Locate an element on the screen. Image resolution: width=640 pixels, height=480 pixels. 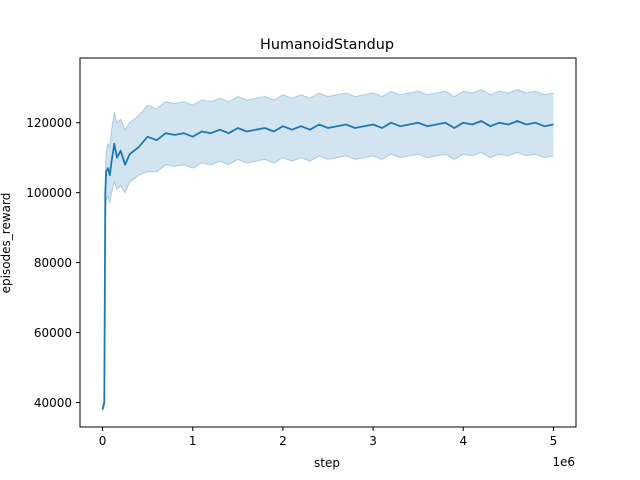
y-tick-label: 40000 is located at coordinates (53, 403).